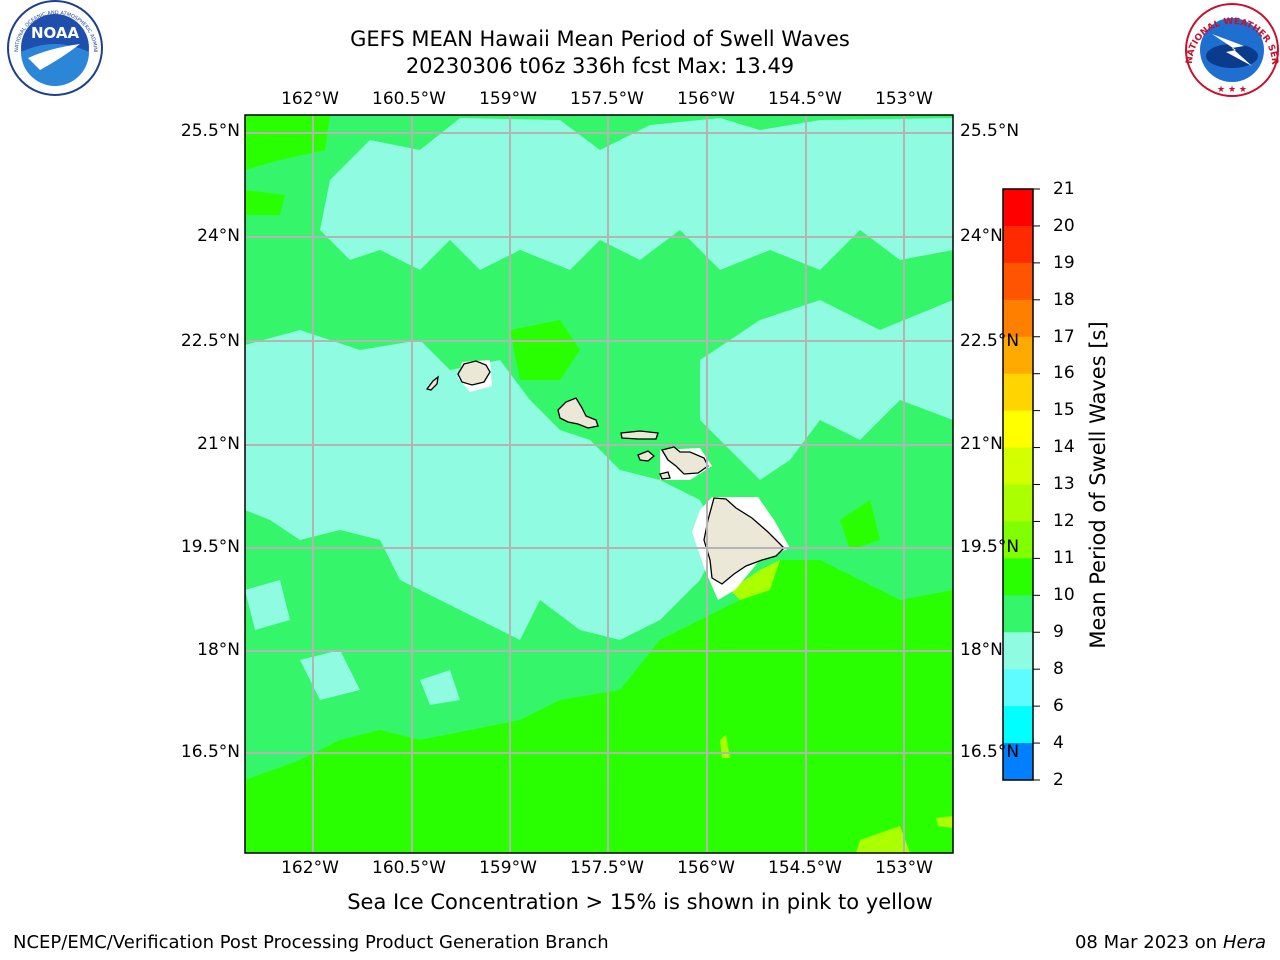  What do you see at coordinates (990, 131) in the screenshot?
I see `lat-label-right: 25.5°N` at bounding box center [990, 131].